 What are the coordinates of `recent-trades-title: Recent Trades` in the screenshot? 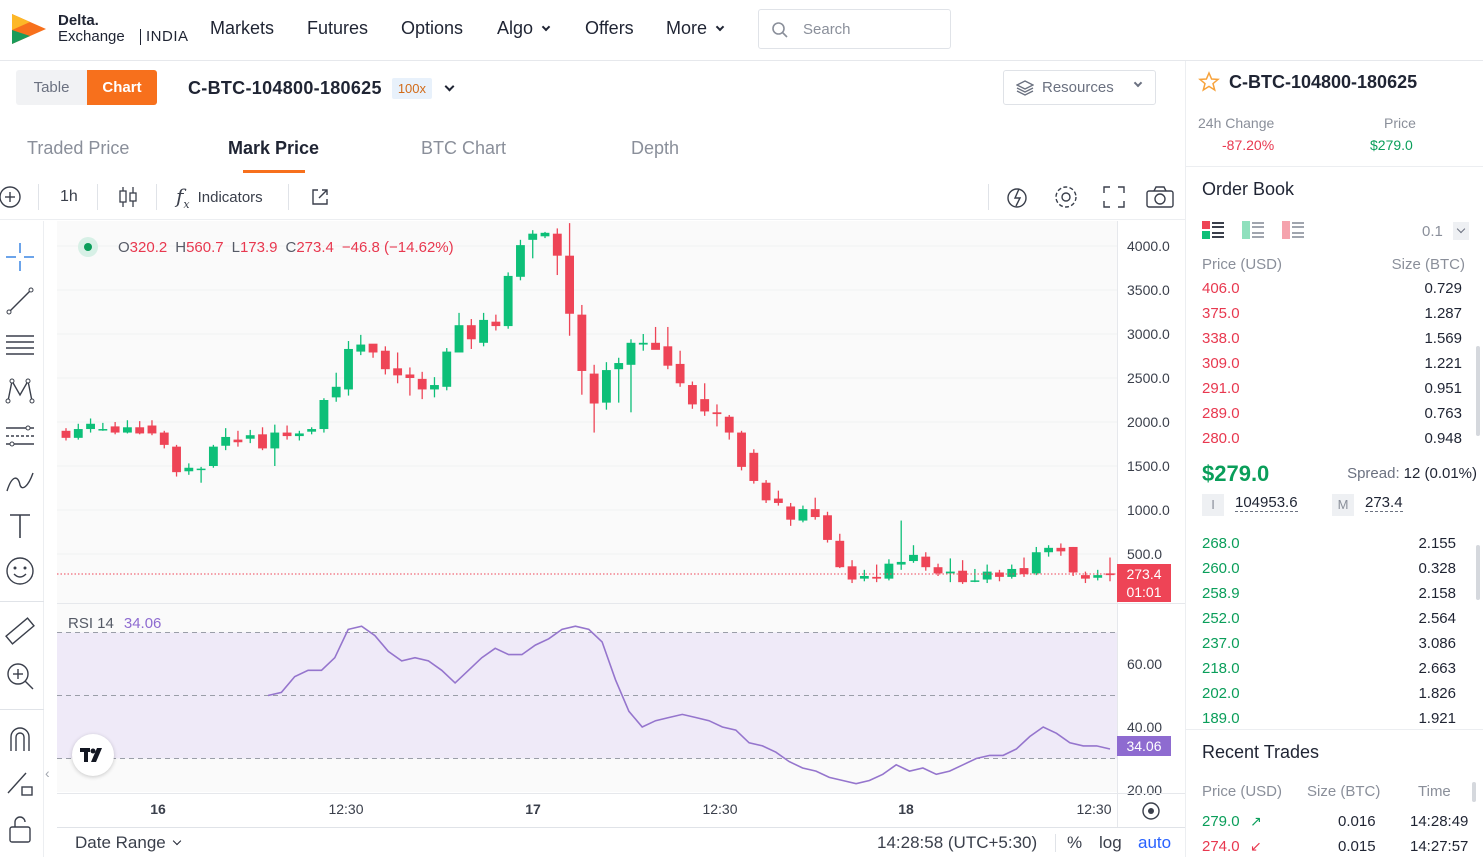 It's located at (1261, 752).